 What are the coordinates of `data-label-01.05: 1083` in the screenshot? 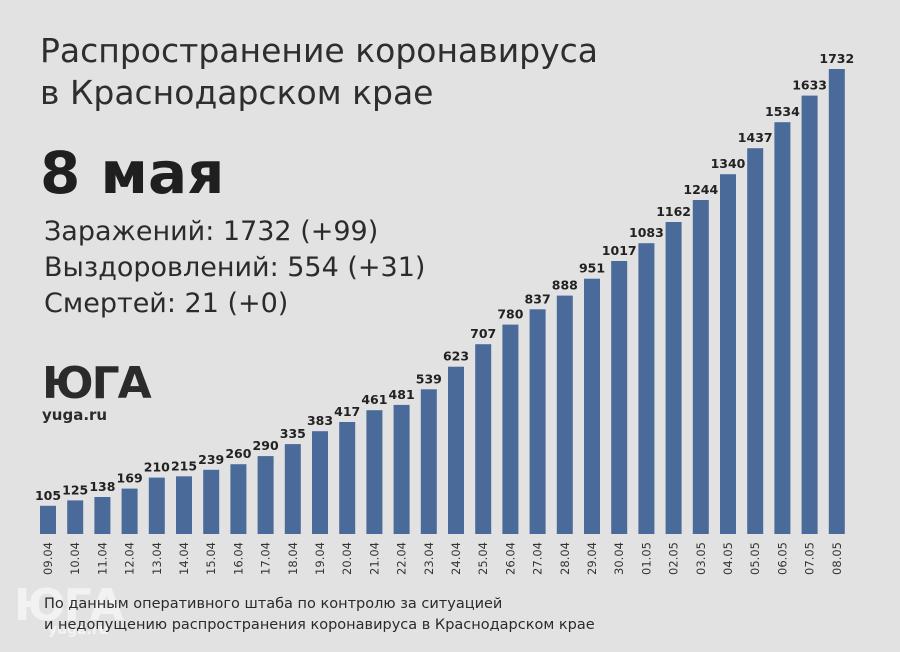 It's located at (646, 232).